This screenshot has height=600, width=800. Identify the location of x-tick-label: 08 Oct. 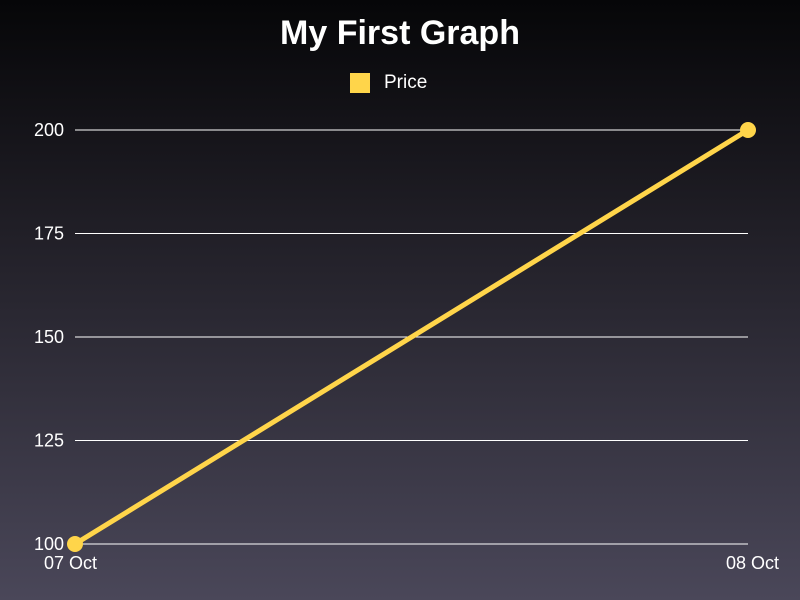
(752, 563).